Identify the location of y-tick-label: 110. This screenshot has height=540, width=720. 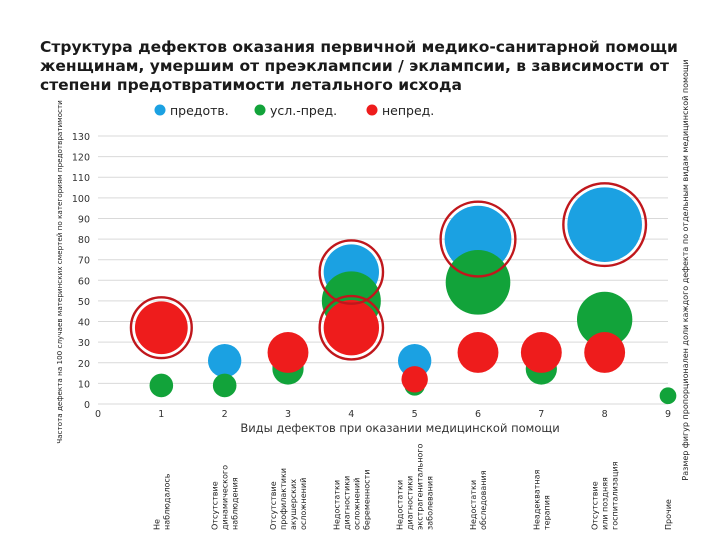
(81, 178).